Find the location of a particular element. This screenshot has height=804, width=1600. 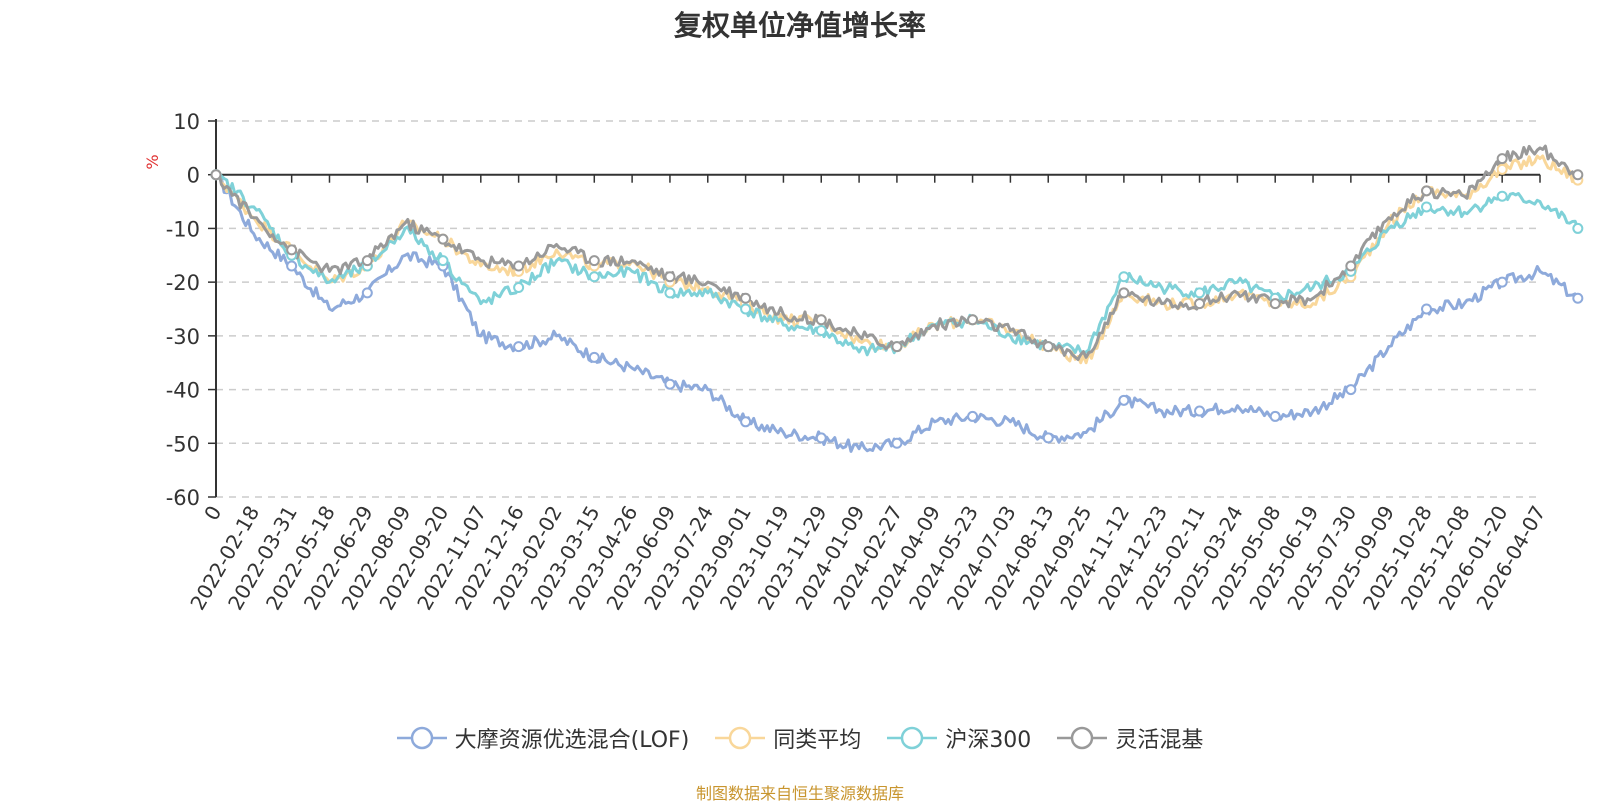

y-tick-label: -10 is located at coordinates (183, 229).